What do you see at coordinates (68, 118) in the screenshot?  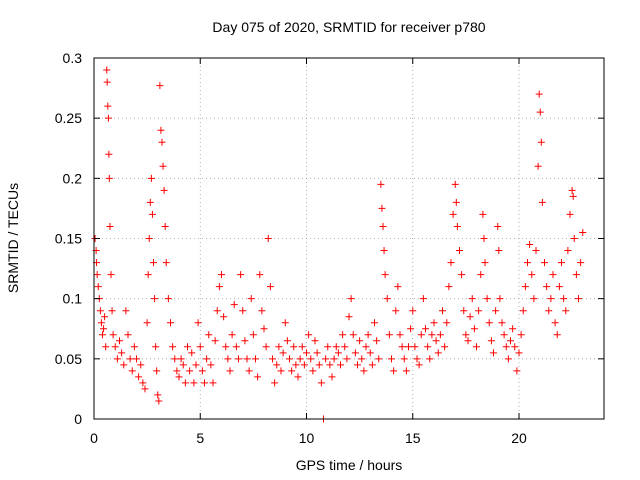 I see `y-tick-label: 0.25` at bounding box center [68, 118].